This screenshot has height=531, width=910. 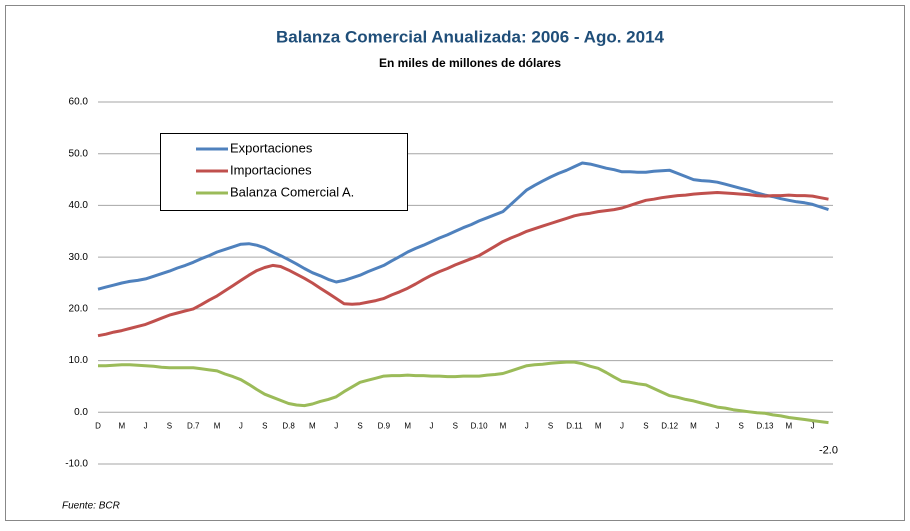 What do you see at coordinates (828, 451) in the screenshot?
I see `data-label: -2.0` at bounding box center [828, 451].